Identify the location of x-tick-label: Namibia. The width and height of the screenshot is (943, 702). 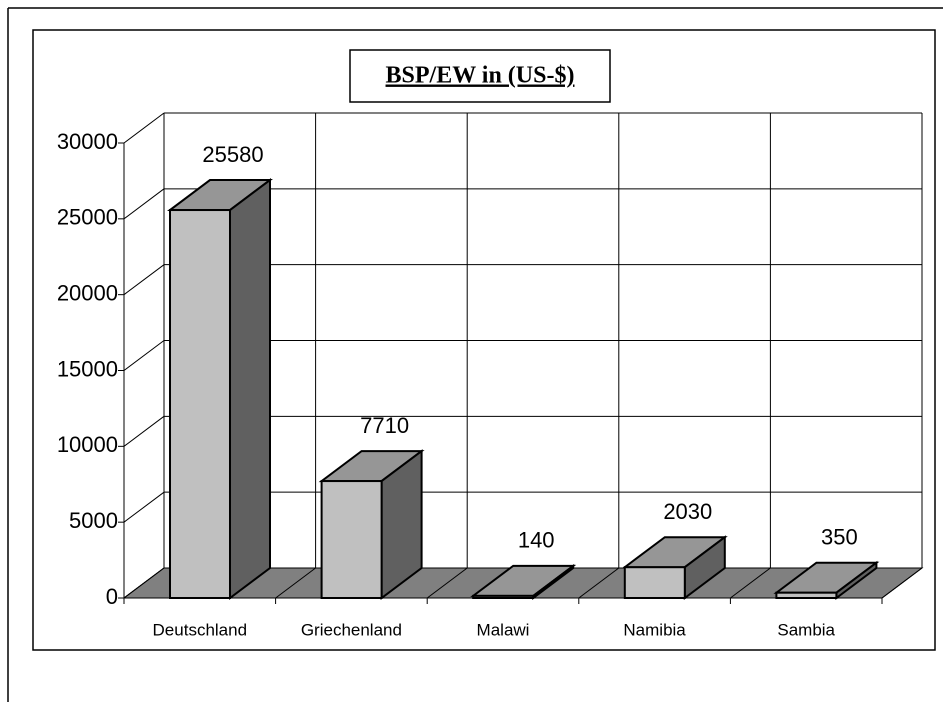
(654, 629).